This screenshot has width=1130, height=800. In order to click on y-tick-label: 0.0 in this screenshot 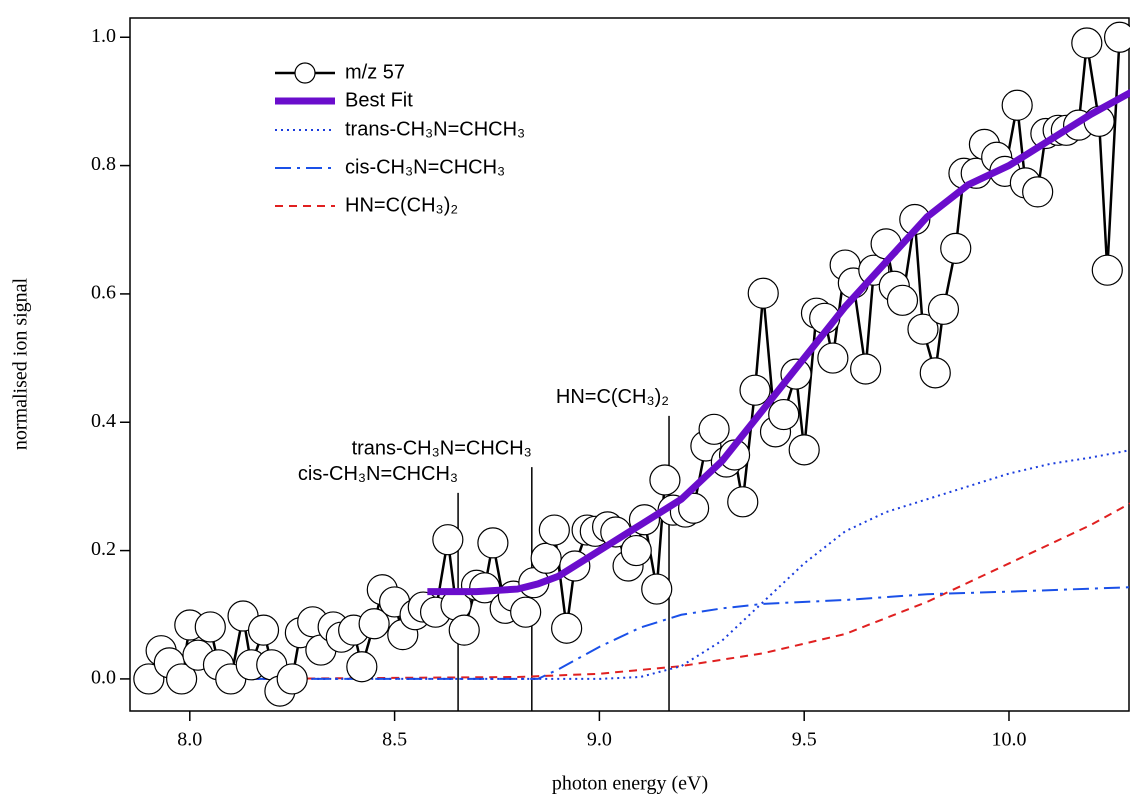, I will do `click(103, 678)`.